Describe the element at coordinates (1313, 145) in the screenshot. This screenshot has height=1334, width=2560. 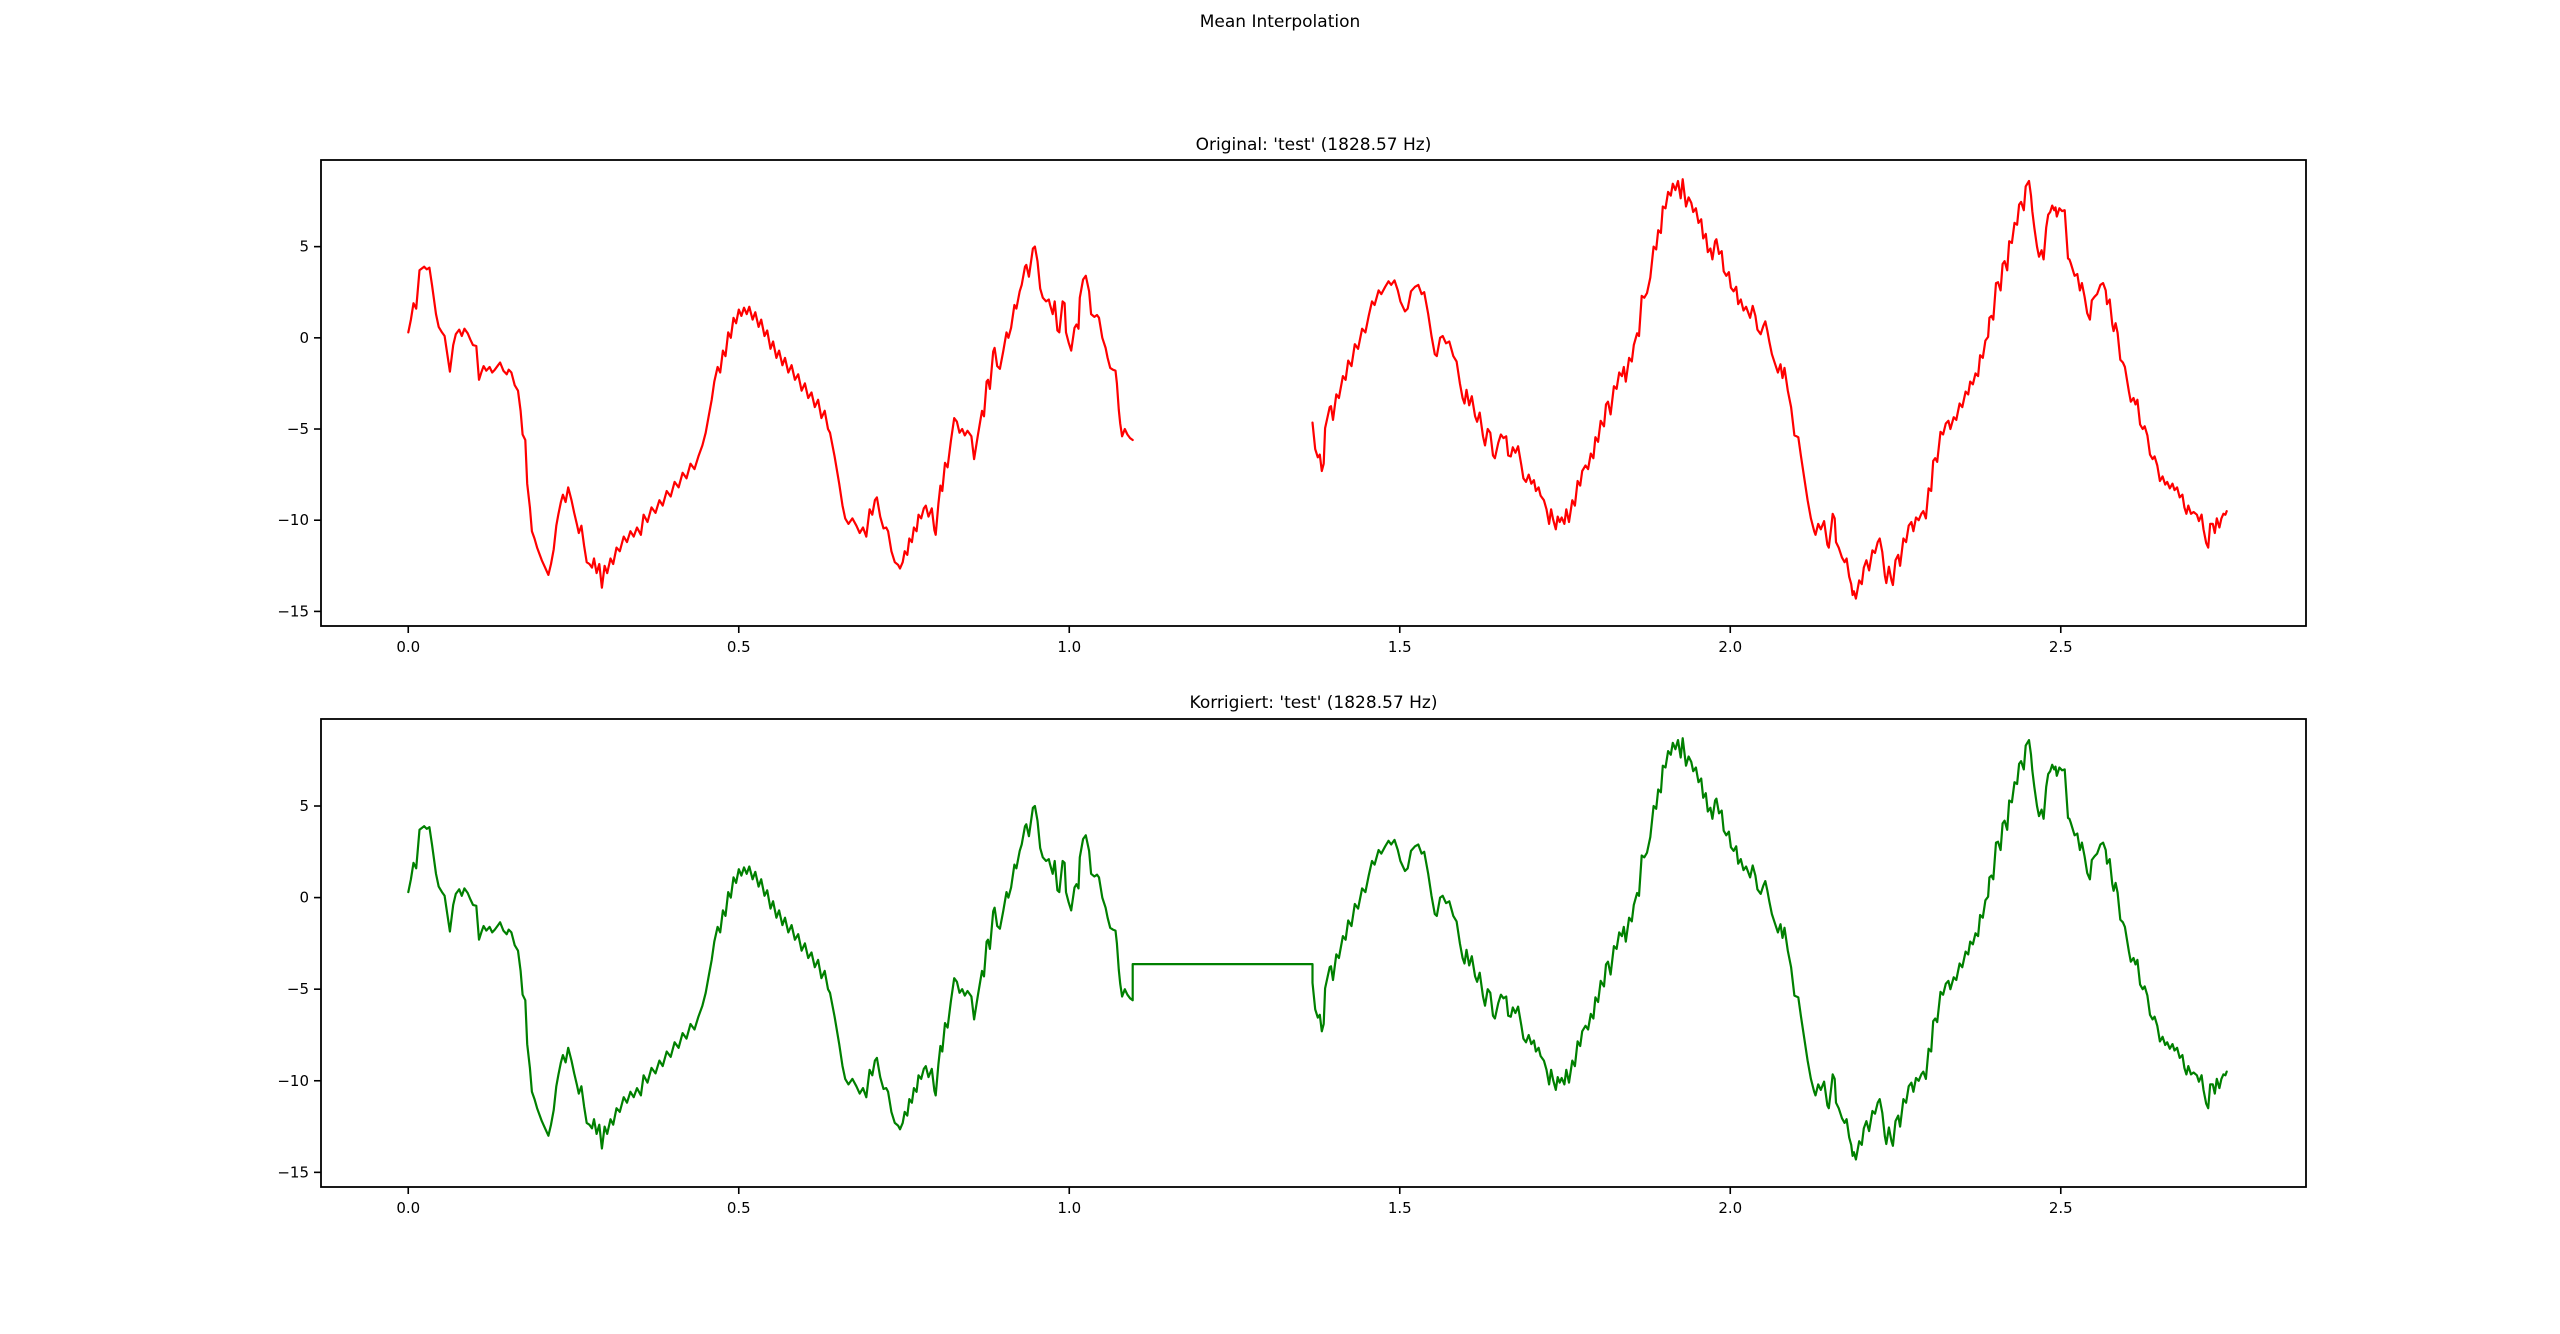
I see `subplot-title-original: Original: 'test' (1828.57 Hz)` at that location.